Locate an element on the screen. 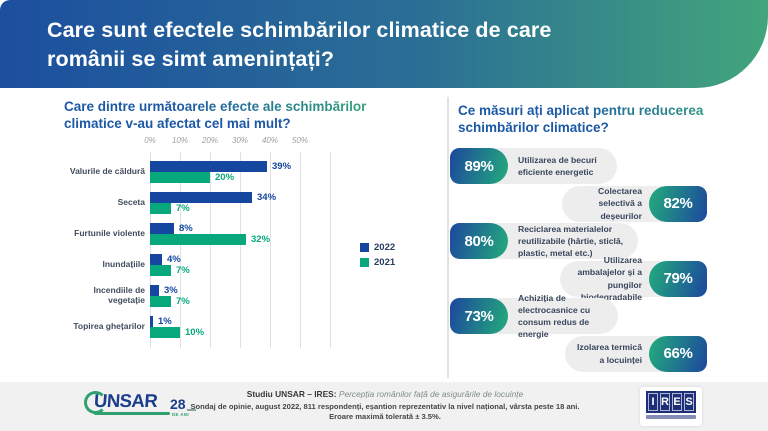 The height and width of the screenshot is (431, 768). value-label-2021: 20% is located at coordinates (225, 177).